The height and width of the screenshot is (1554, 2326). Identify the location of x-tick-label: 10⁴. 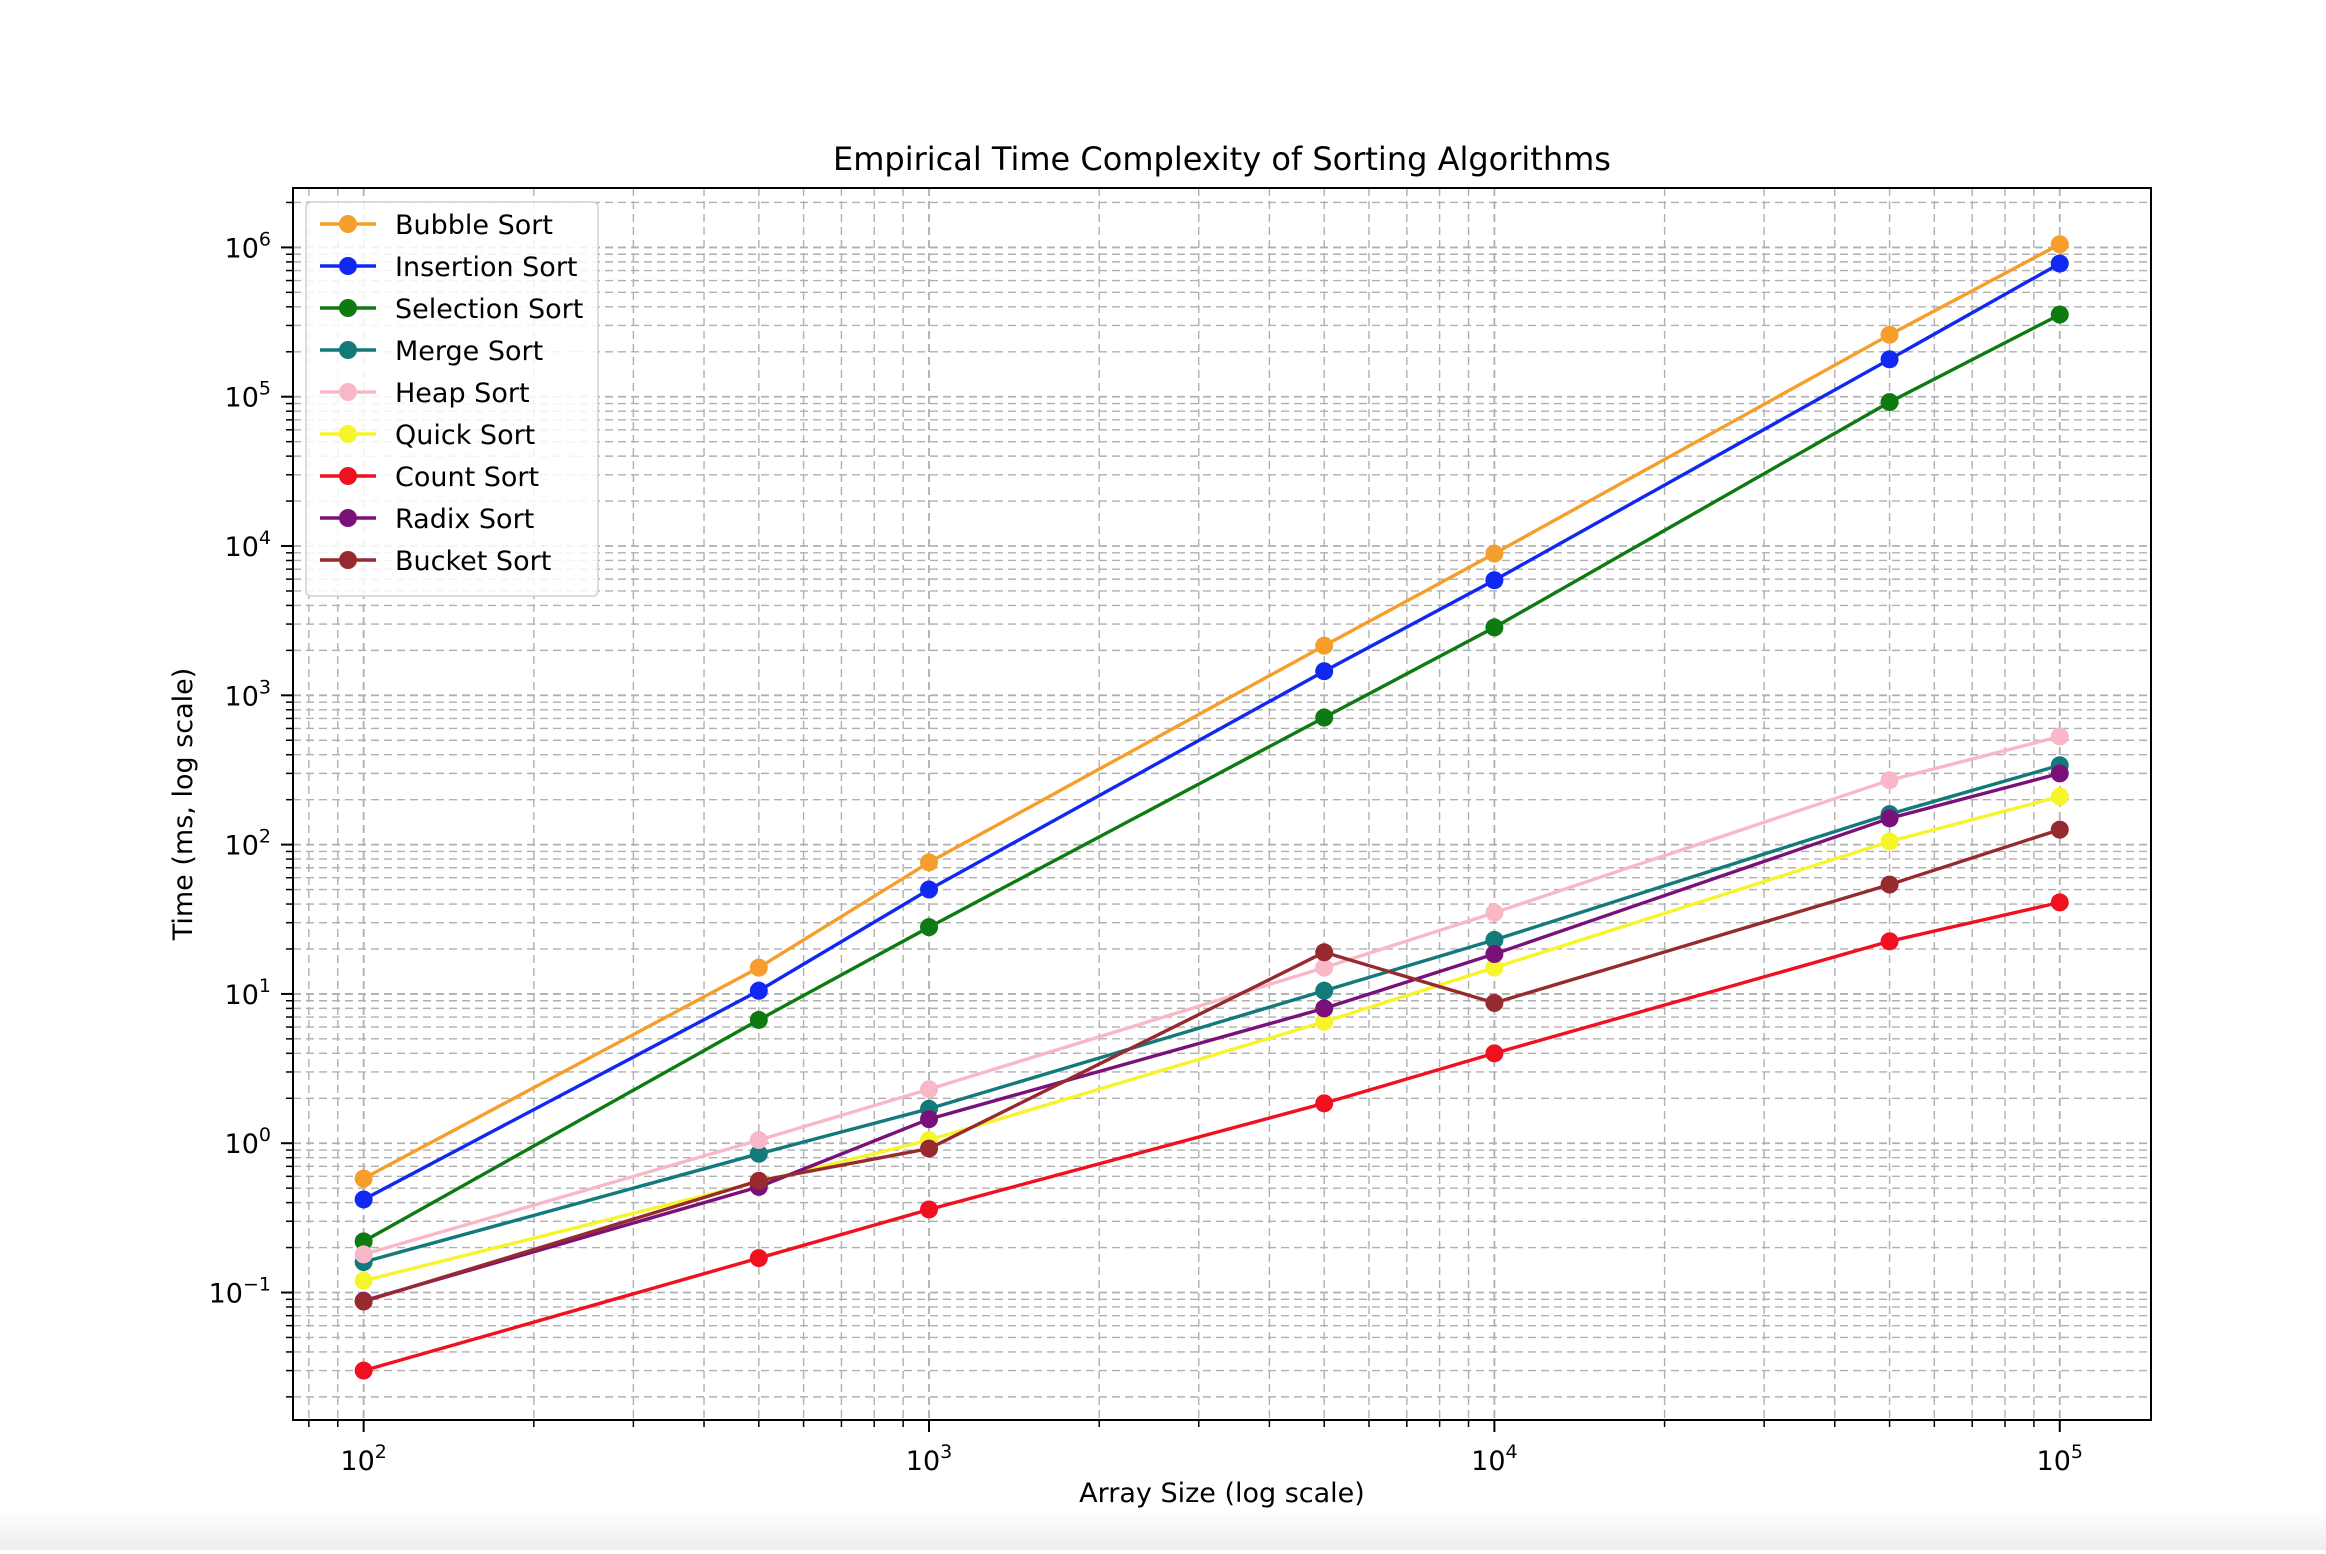
(1494, 1459).